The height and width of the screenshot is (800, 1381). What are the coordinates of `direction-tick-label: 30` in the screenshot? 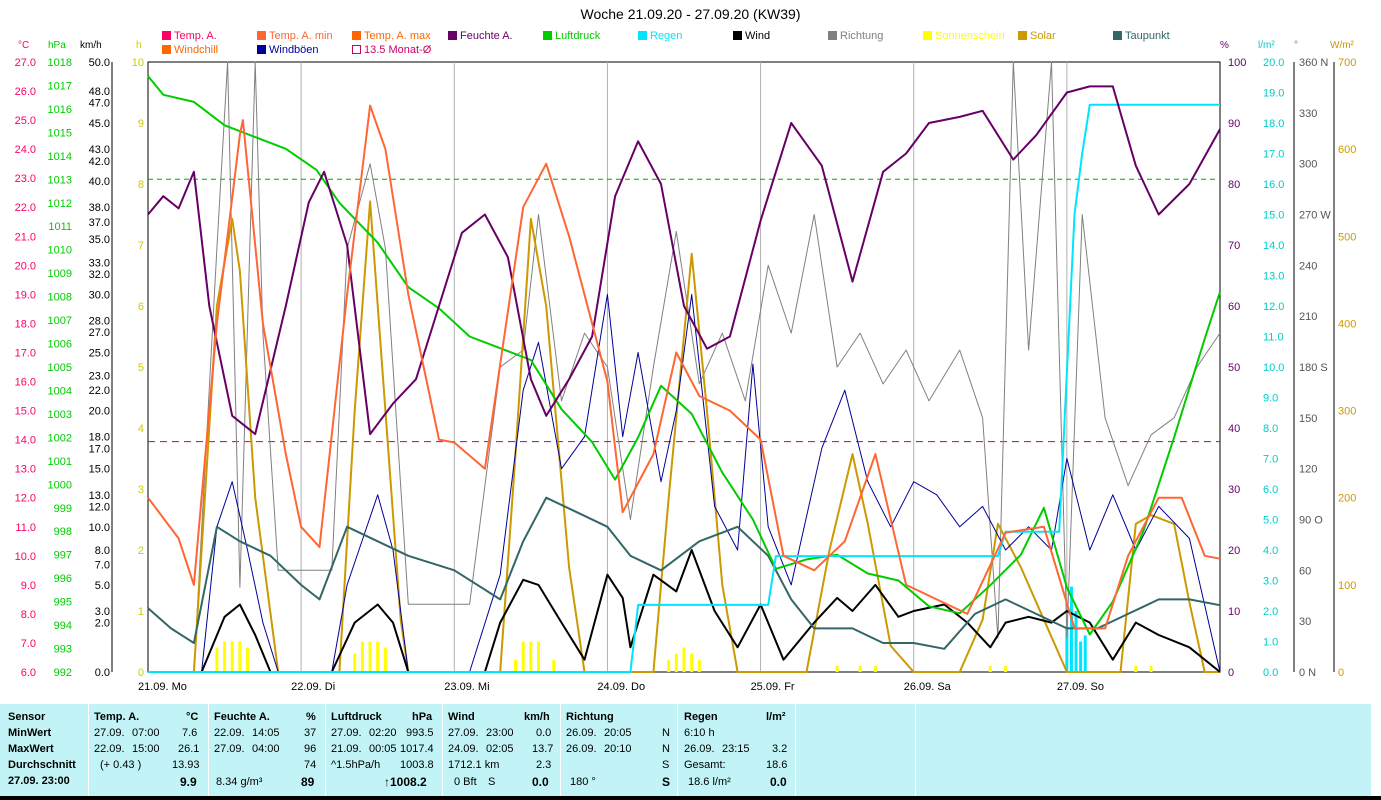 It's located at (1305, 622).